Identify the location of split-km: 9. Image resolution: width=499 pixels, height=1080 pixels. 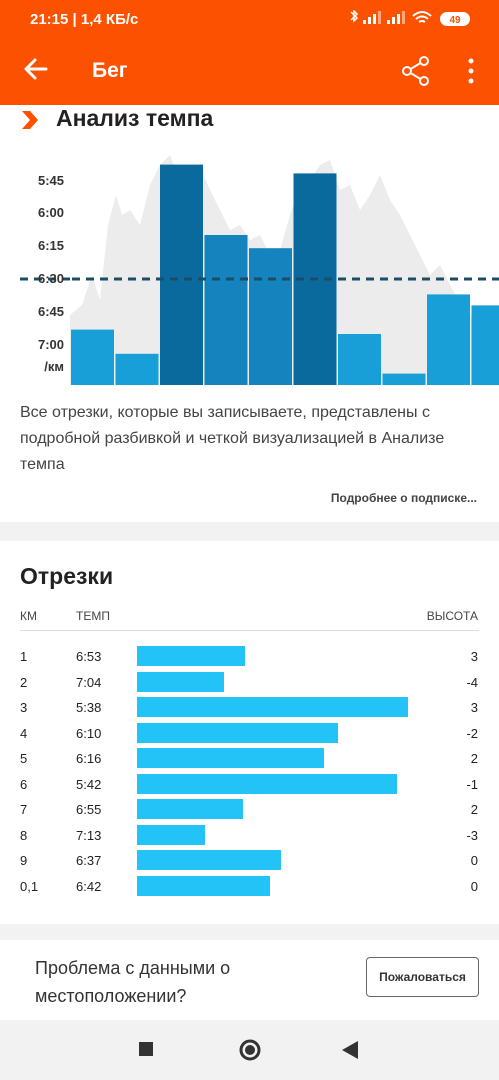
(24, 860).